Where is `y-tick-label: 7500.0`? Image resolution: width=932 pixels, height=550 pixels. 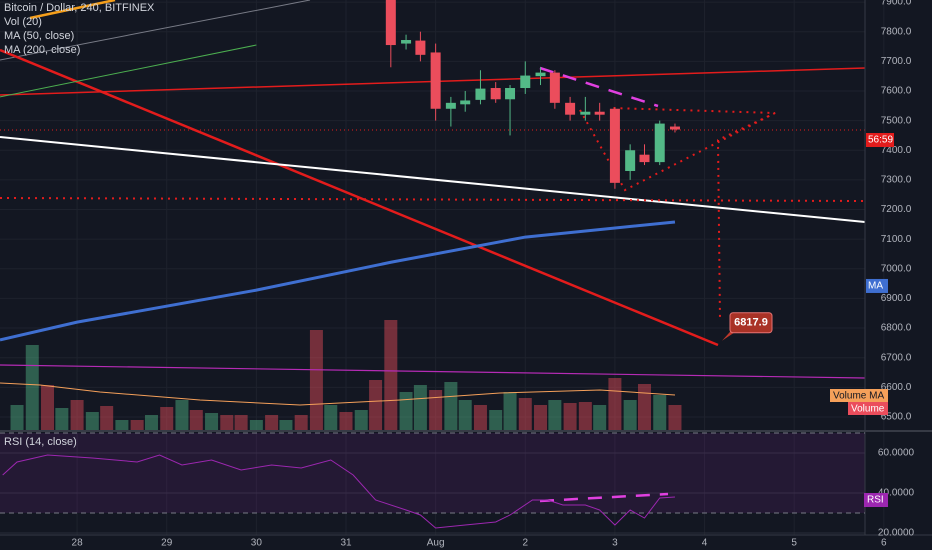 y-tick-label: 7500.0 is located at coordinates (896, 120).